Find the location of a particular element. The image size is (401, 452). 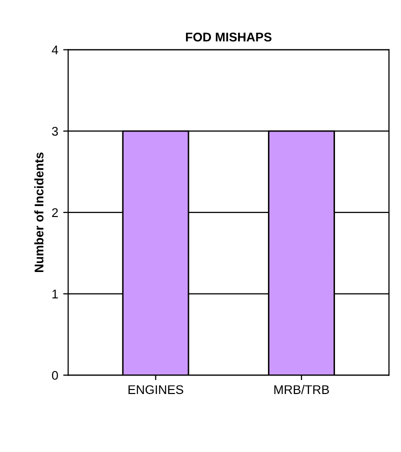

y-tick-label: 2 is located at coordinates (55, 212).